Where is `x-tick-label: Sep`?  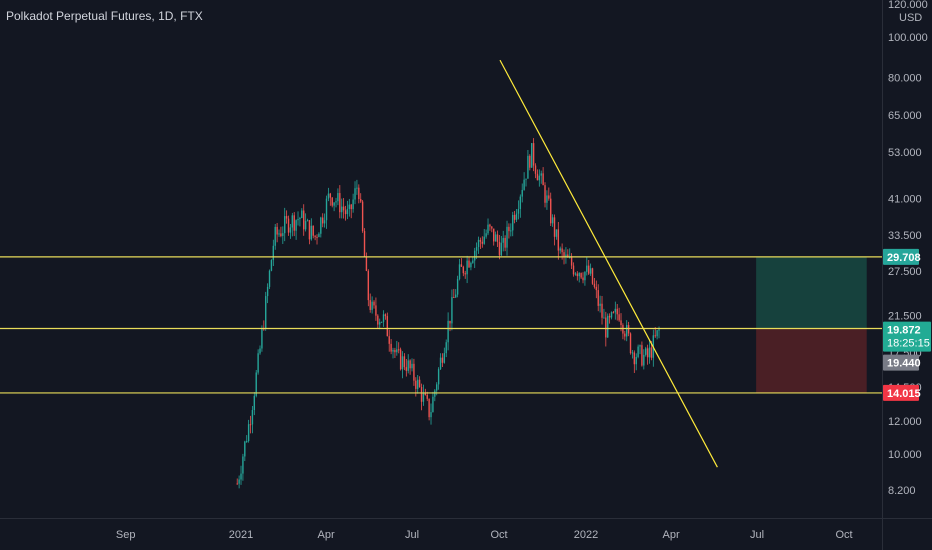
x-tick-label: Sep is located at coordinates (126, 535).